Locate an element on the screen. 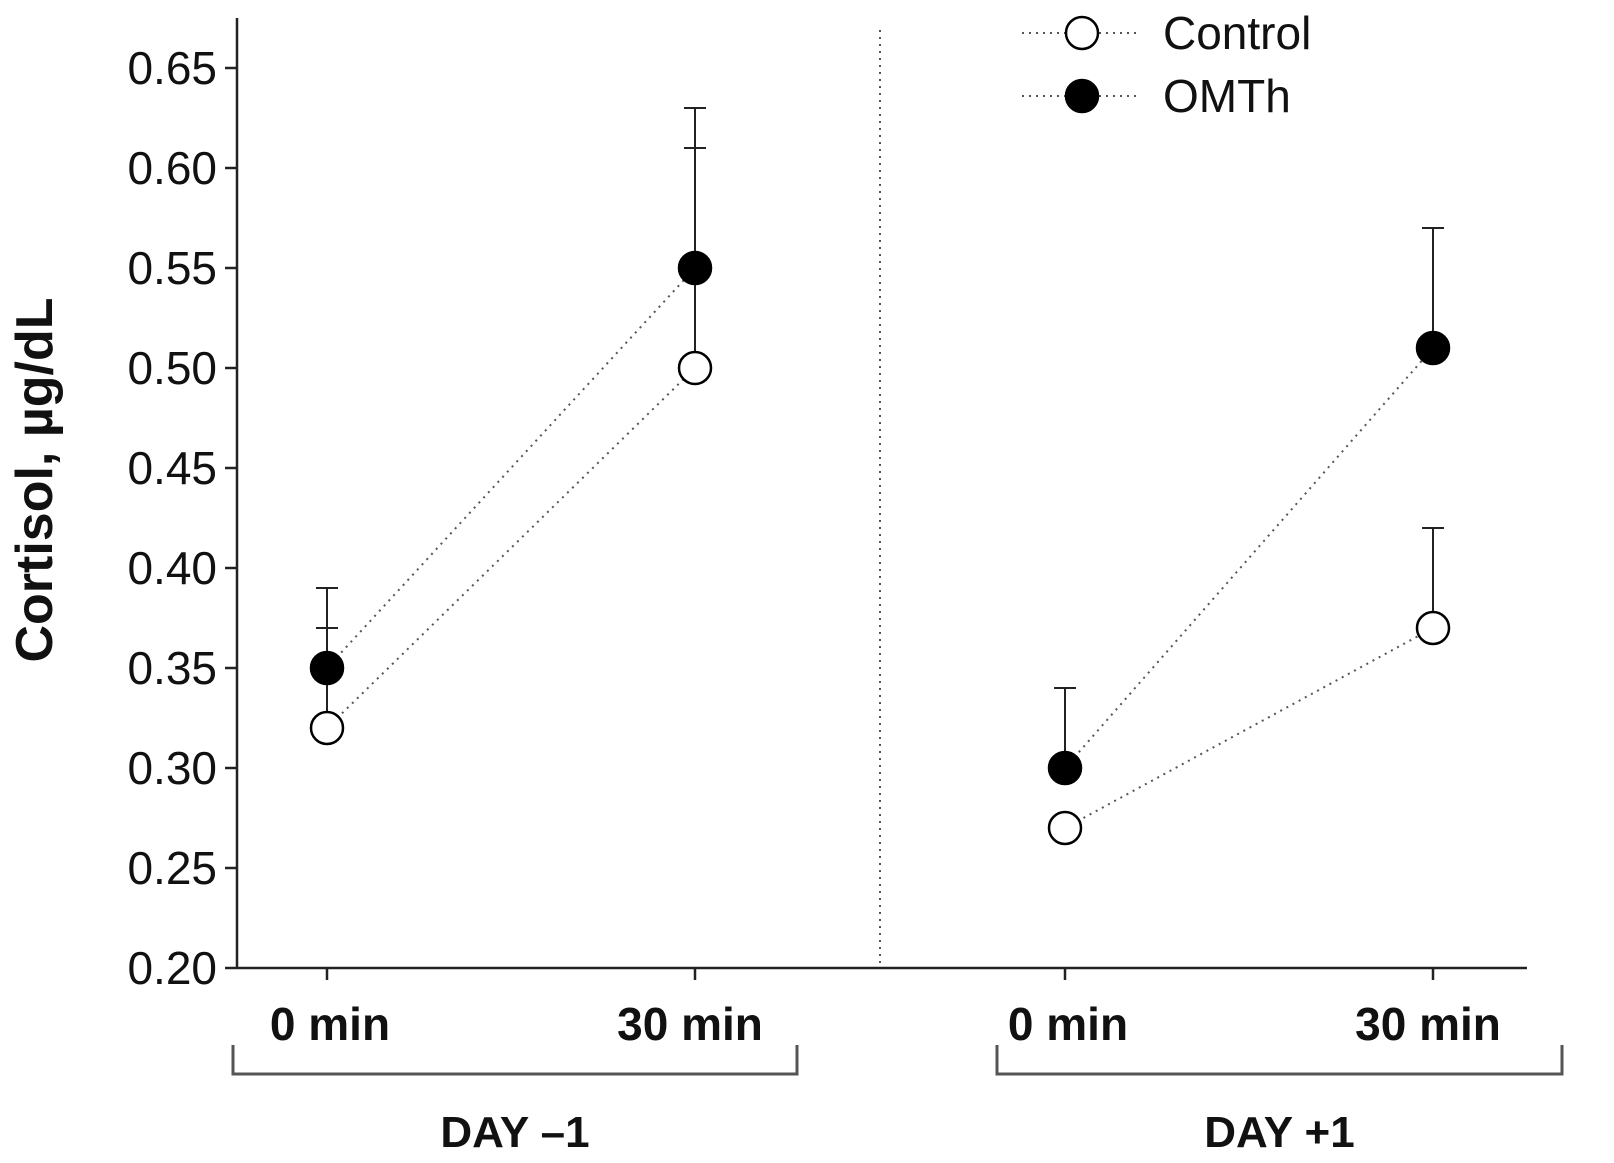 The width and height of the screenshot is (1614, 1163). y-tick-label: 0.60 is located at coordinates (172, 168).